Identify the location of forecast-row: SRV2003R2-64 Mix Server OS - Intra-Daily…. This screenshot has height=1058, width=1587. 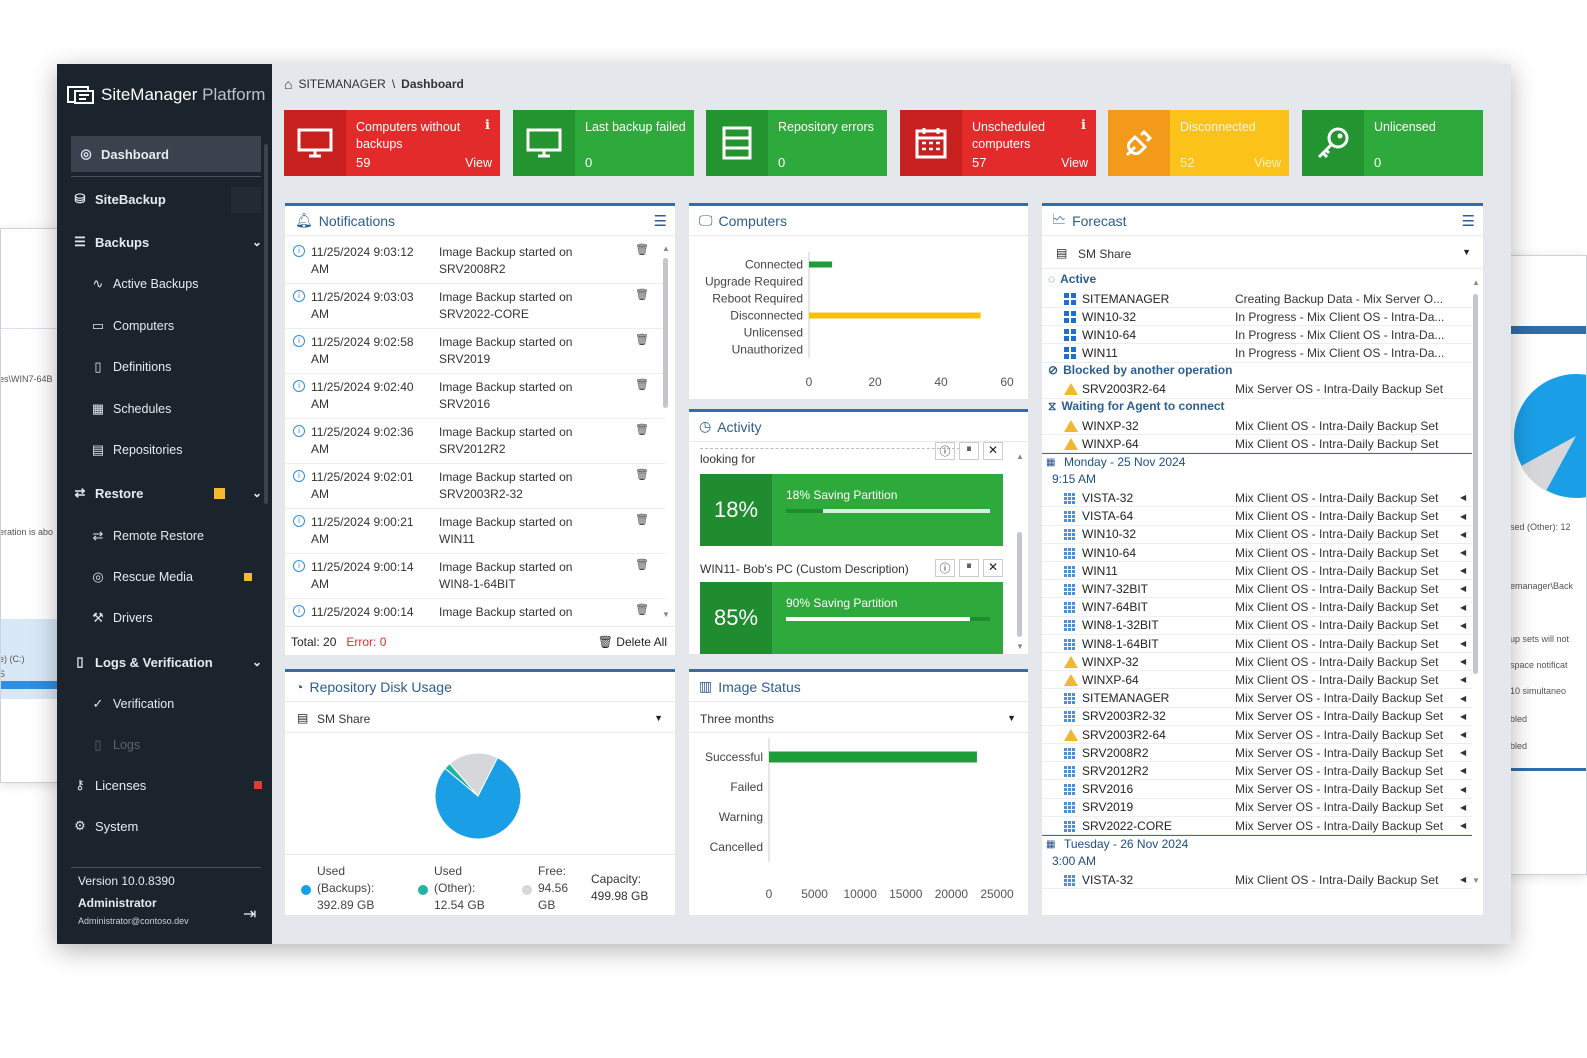
(1257, 735).